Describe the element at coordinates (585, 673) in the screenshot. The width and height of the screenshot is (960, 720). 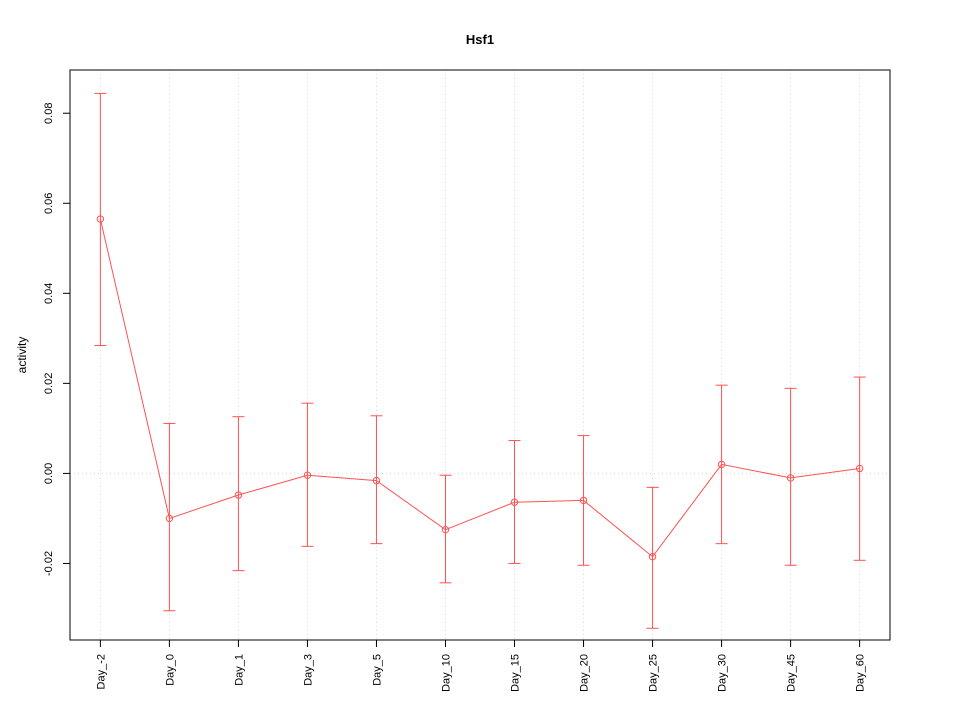
I see `x-tick-label: Day_20` at that location.